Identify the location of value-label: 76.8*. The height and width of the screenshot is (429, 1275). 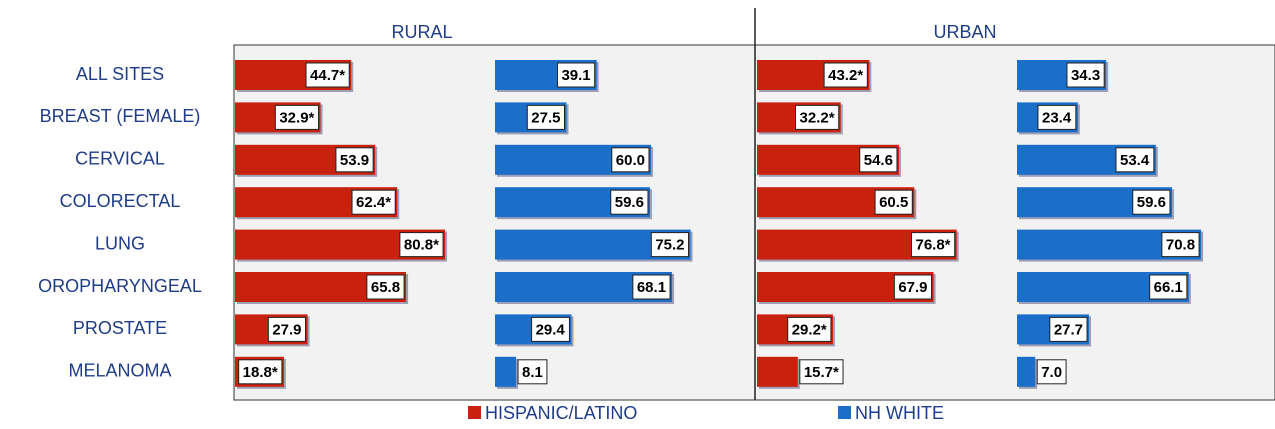
(932, 245).